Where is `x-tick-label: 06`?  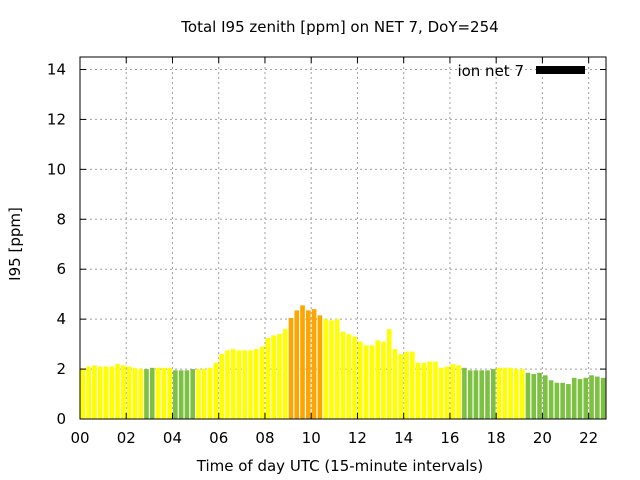 x-tick-label: 06 is located at coordinates (218, 438).